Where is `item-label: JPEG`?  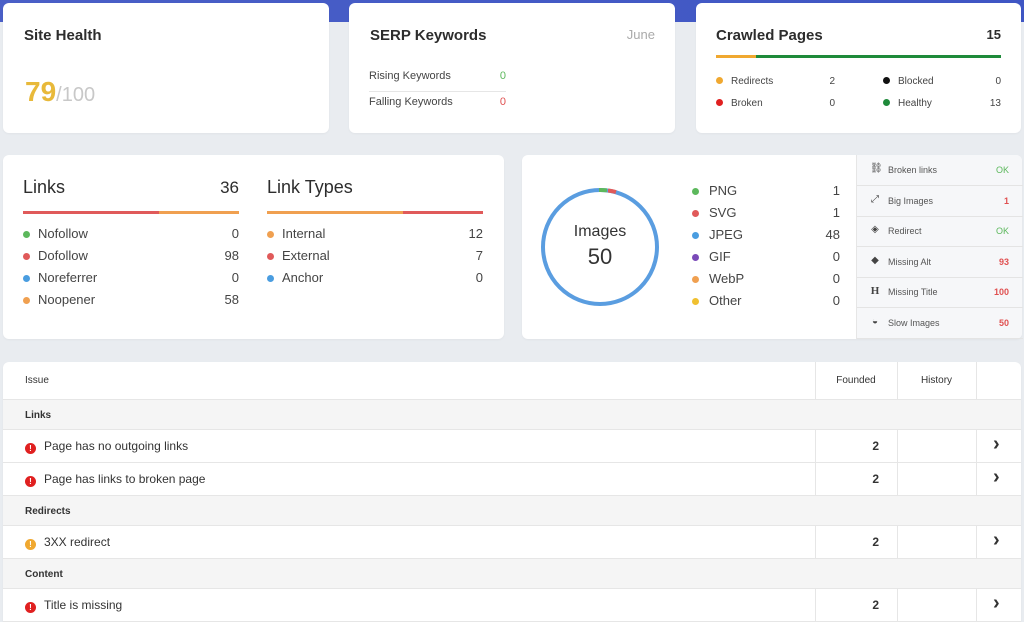 item-label: JPEG is located at coordinates (726, 234).